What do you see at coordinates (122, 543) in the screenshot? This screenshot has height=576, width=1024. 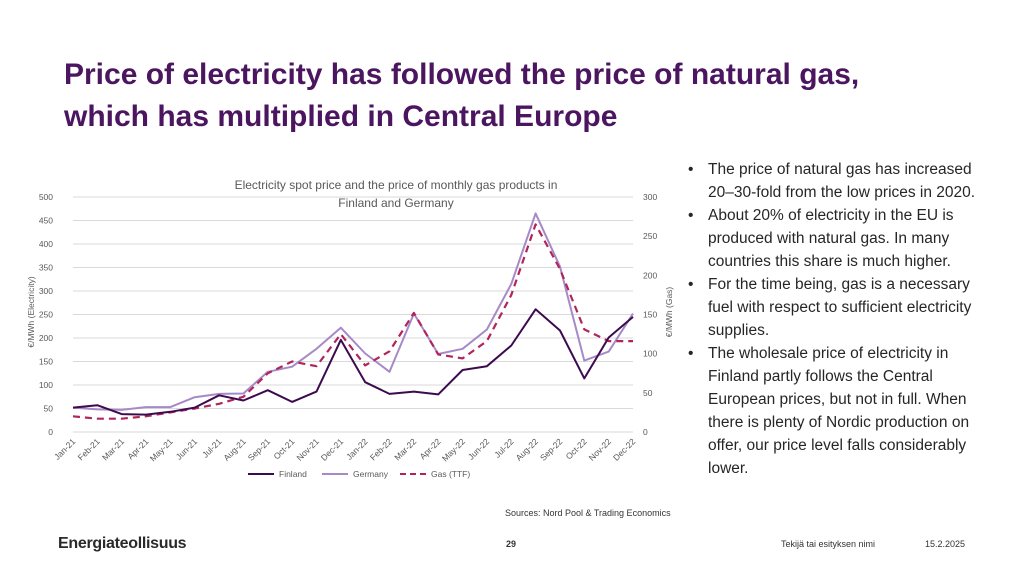 I see `company-logo: Energiateollisuus` at bounding box center [122, 543].